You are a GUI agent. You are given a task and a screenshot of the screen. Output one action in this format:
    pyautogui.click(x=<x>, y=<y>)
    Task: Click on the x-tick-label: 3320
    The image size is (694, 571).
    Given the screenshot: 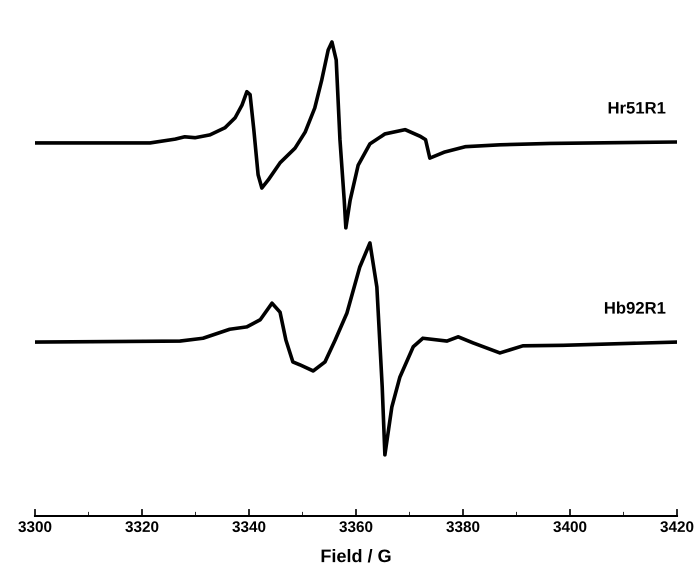 What is the action you would take?
    pyautogui.click(x=141, y=526)
    